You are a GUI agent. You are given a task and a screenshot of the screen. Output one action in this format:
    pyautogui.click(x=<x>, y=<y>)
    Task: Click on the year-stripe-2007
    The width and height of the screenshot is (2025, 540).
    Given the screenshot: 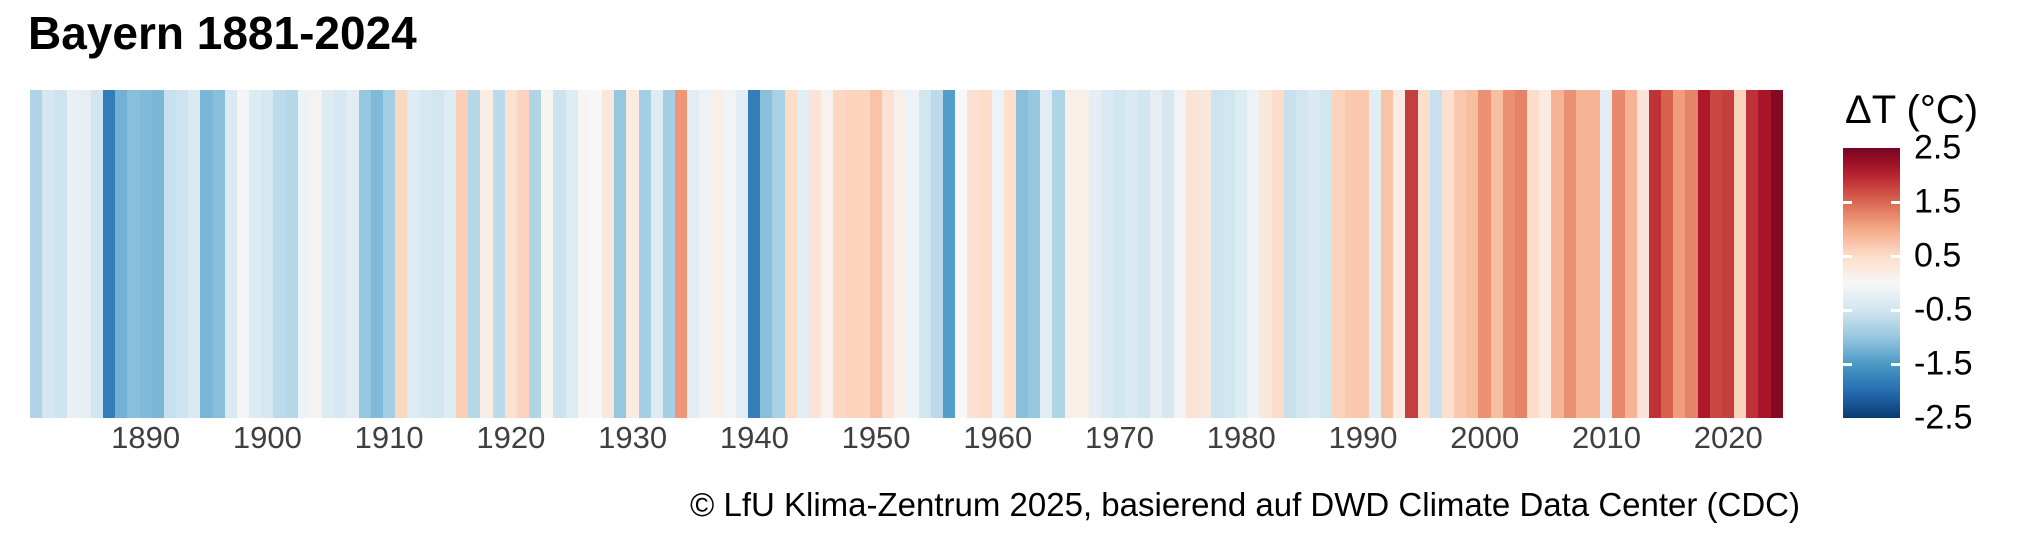 What is the action you would take?
    pyautogui.click(x=1569, y=254)
    